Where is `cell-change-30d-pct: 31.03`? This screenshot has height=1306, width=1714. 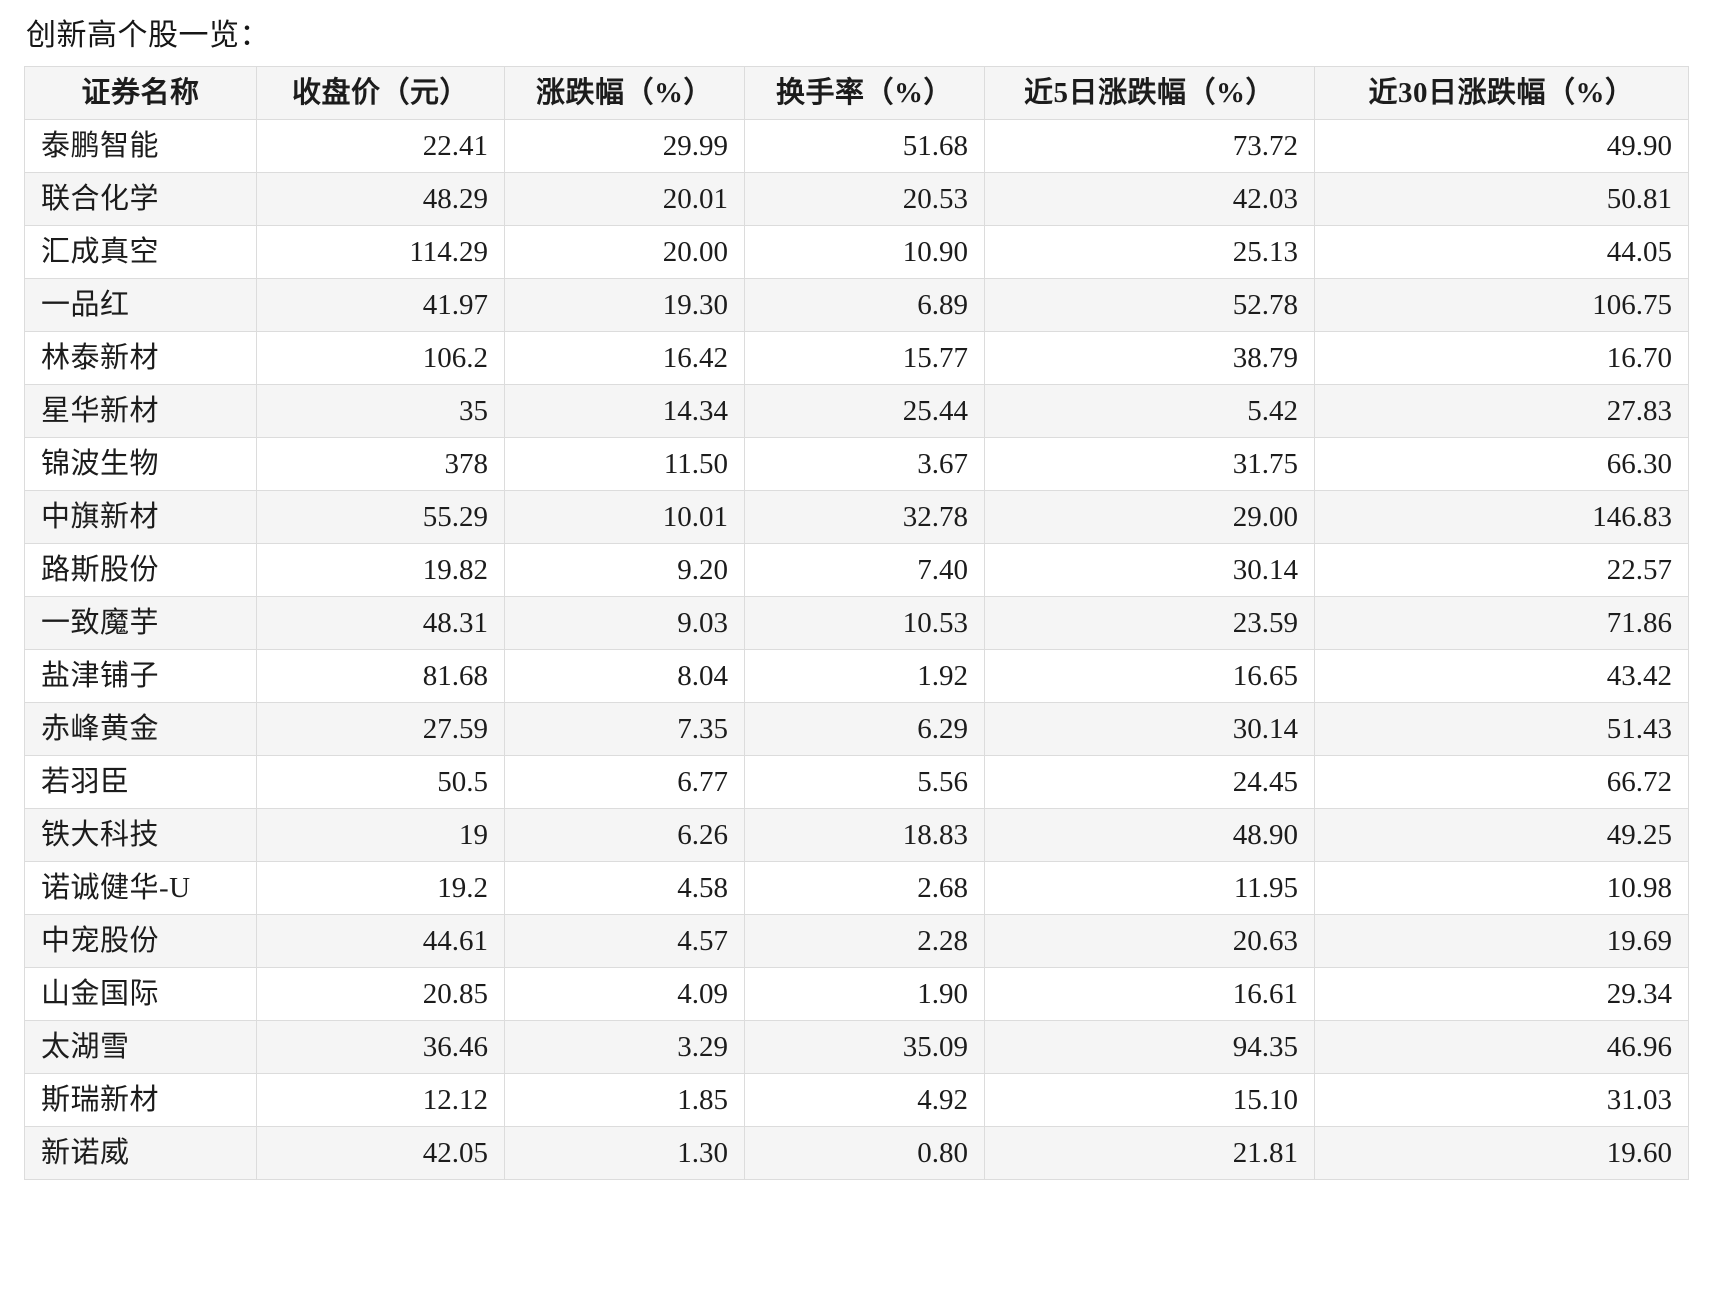
cell-change-30d-pct: 31.03 is located at coordinates (1501, 1100).